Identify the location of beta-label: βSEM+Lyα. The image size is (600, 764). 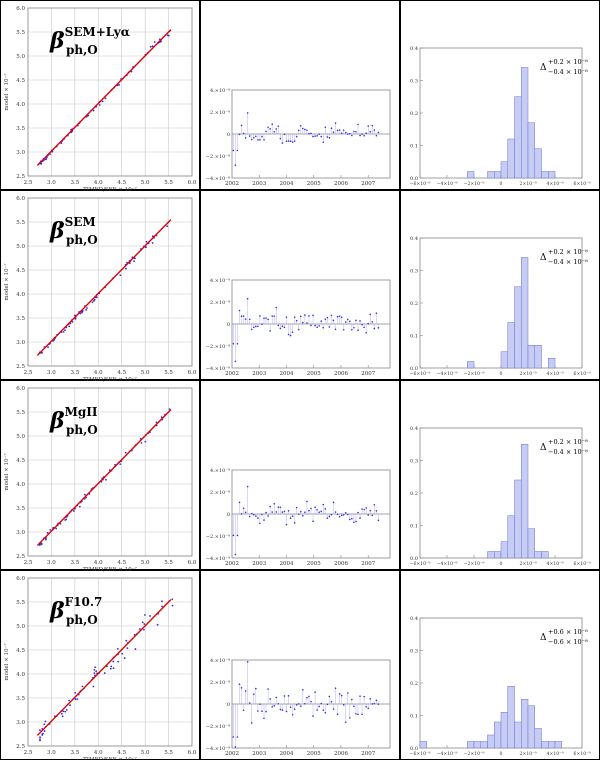
(89, 39).